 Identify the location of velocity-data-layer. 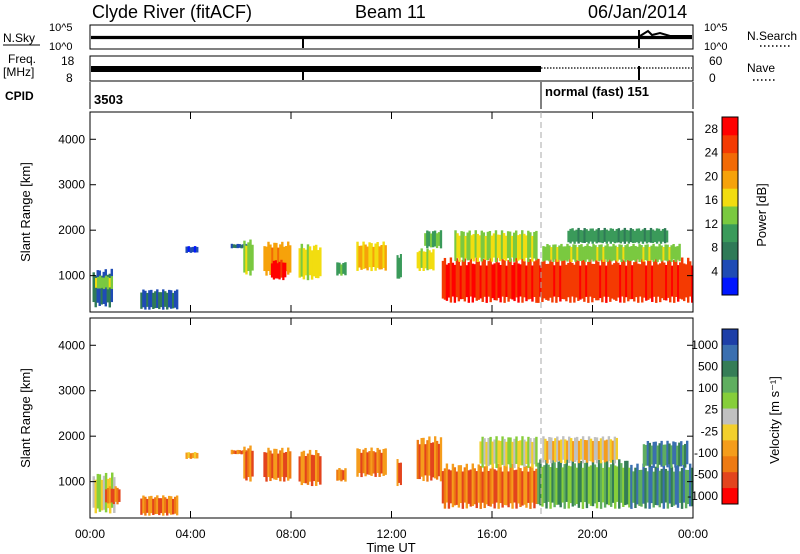
(393, 476).